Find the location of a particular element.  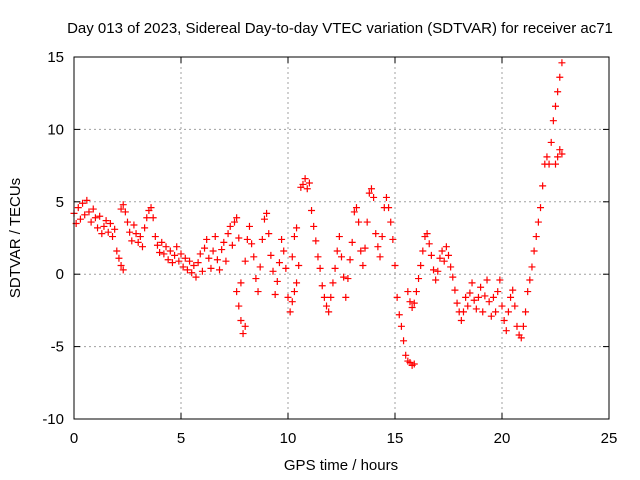

x-tick-label: 10 is located at coordinates (288, 438).